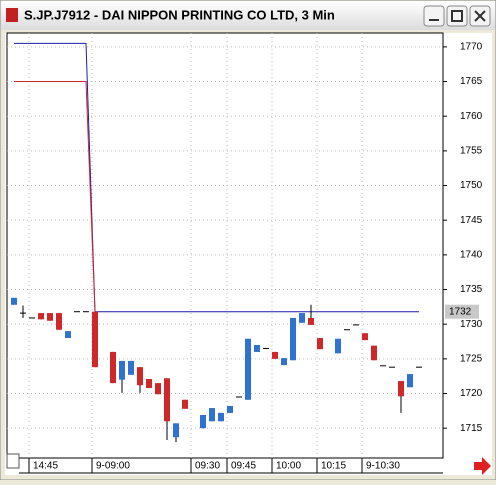 This screenshot has width=496, height=485. Describe the element at coordinates (288, 466) in the screenshot. I see `x-tick-label: 10:00` at that location.